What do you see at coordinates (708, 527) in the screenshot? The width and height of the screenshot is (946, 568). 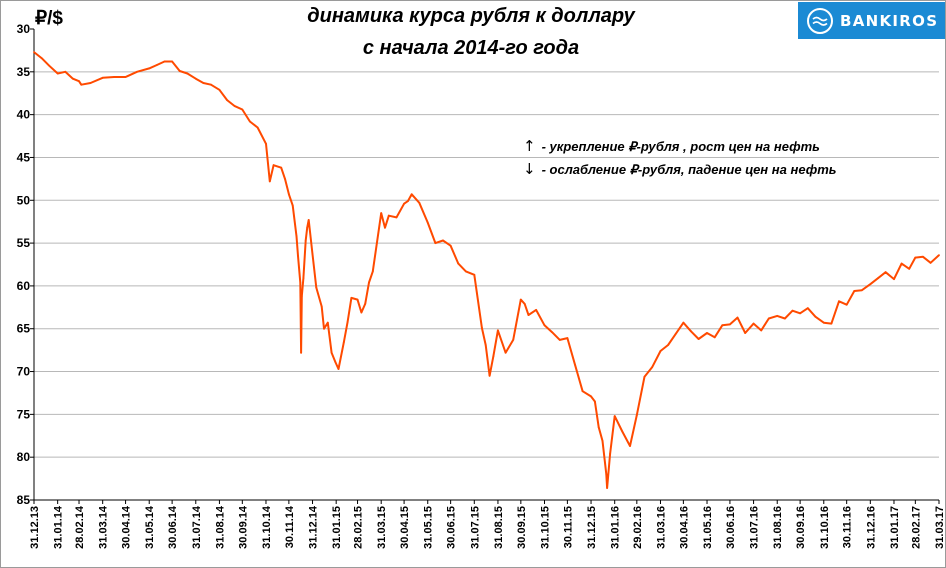 I see `x-tick-label: 31.05.16` at bounding box center [708, 527].